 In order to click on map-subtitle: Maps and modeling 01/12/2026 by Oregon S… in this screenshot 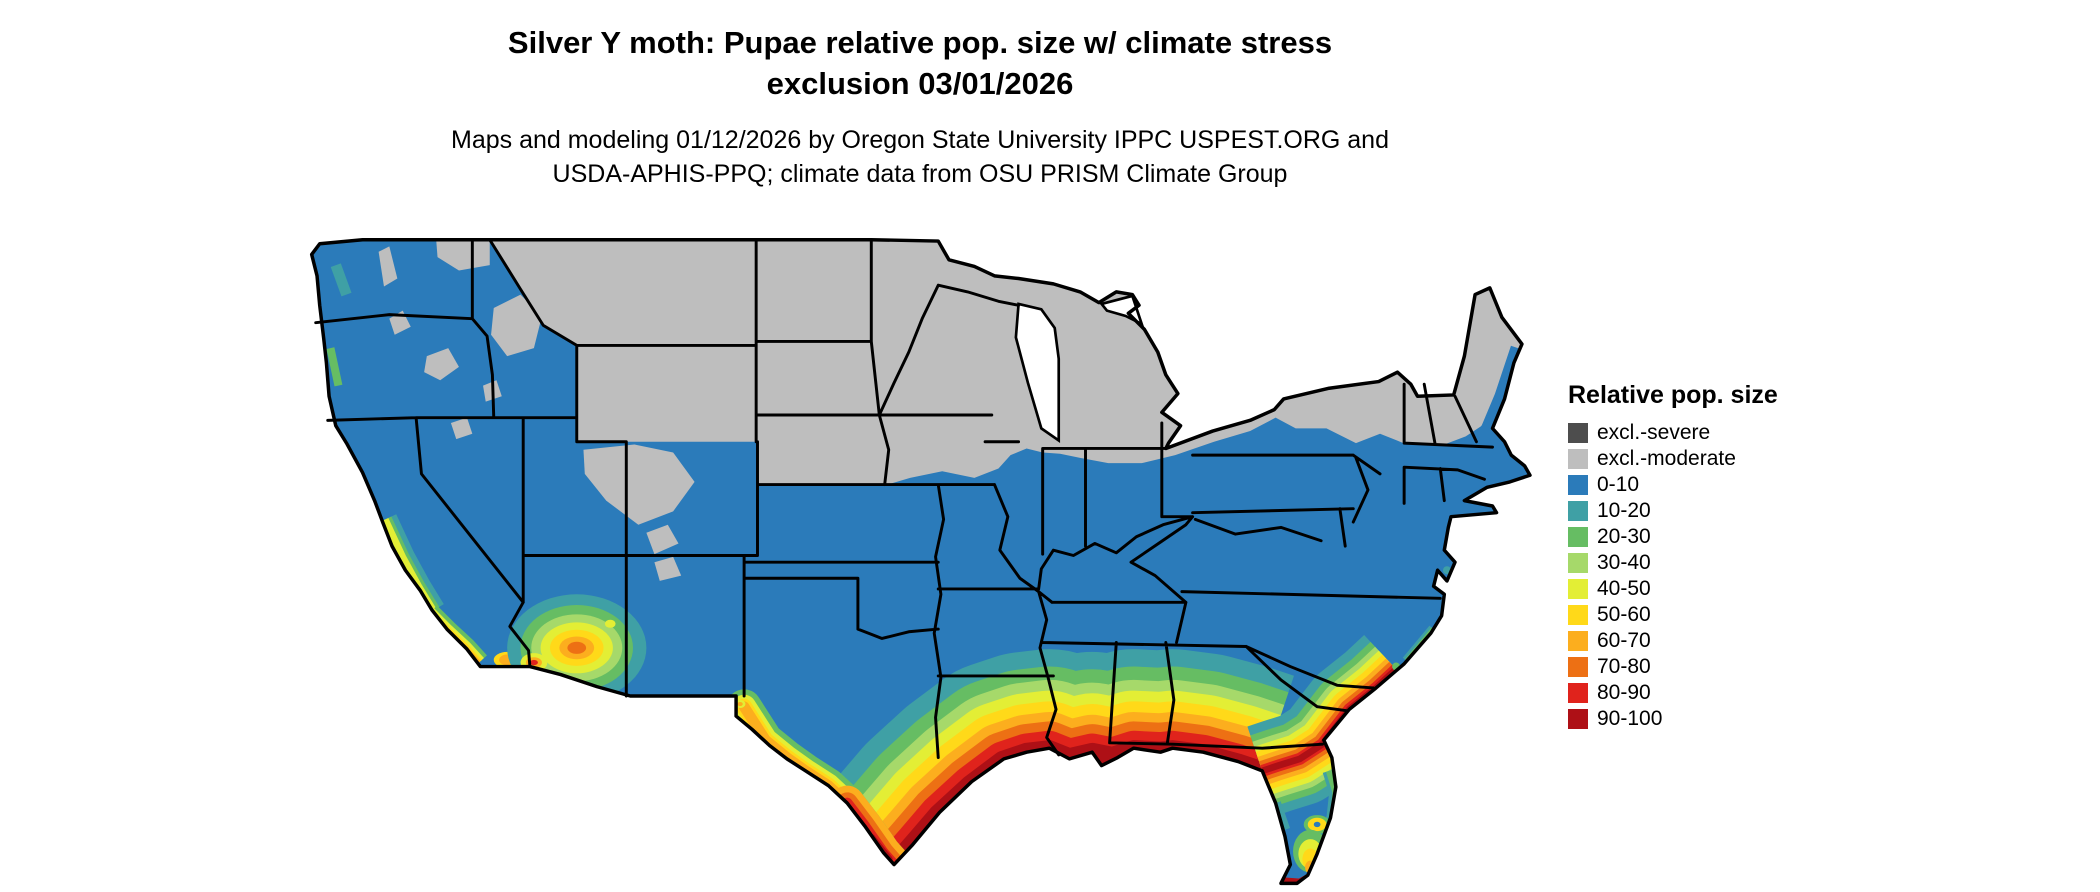, I will do `click(920, 157)`.